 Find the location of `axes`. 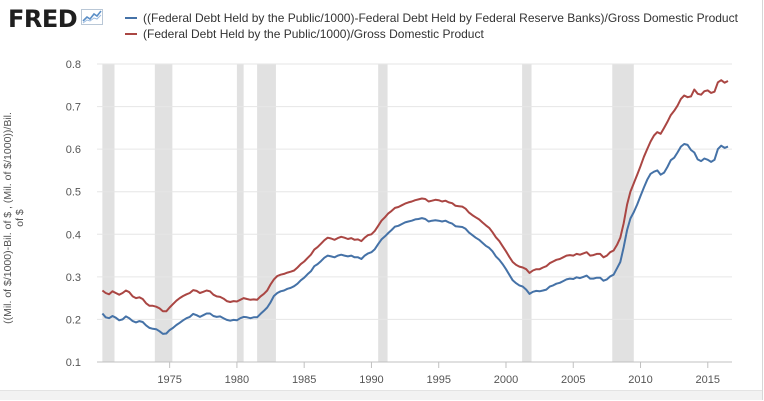

axes is located at coordinates (414, 364).